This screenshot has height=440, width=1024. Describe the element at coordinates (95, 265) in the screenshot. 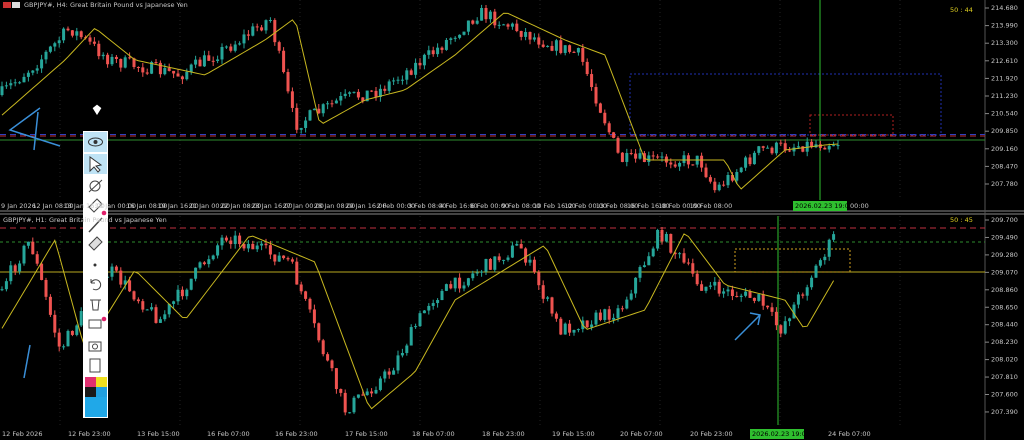

I see `dot-icon` at that location.